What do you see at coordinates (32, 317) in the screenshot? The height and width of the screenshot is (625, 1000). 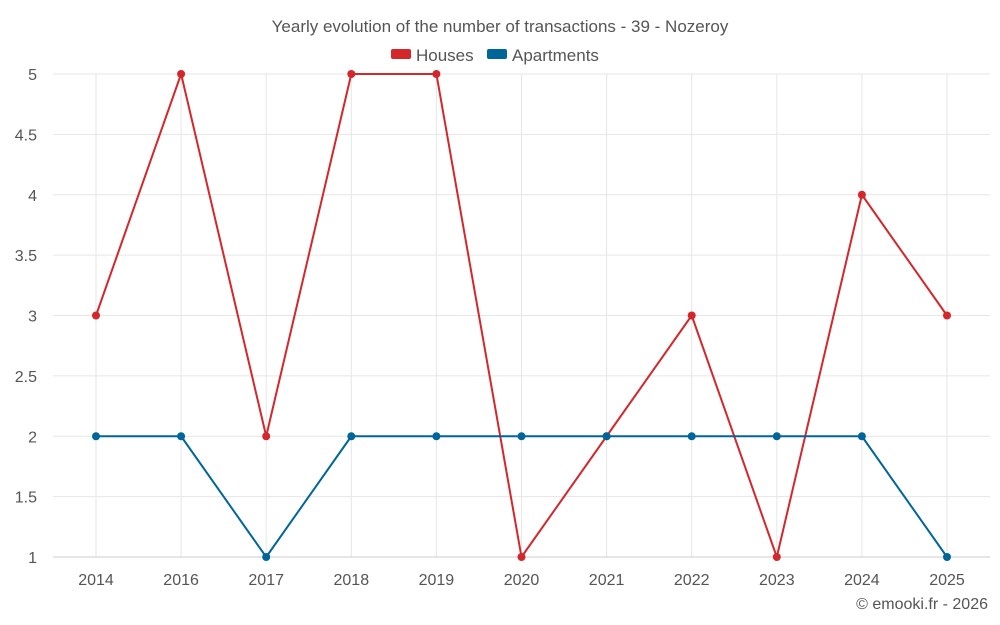 I see `y-tick-label: 3` at bounding box center [32, 317].